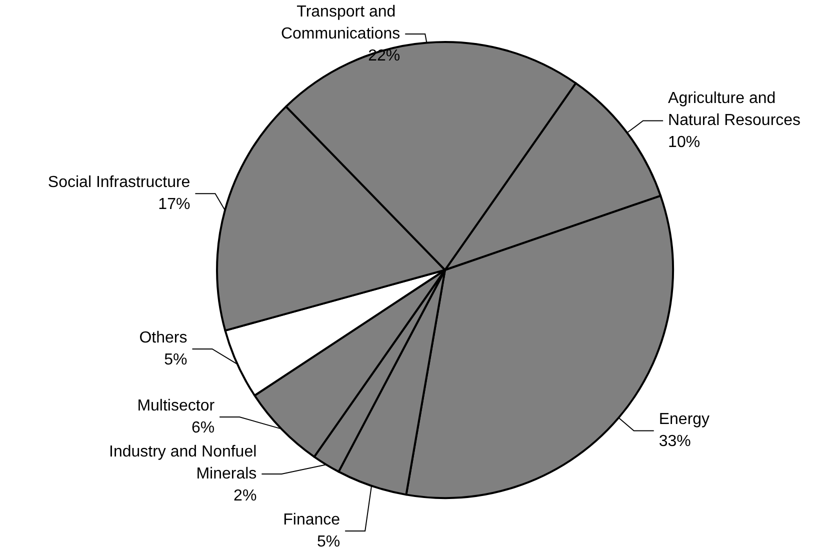 Image resolution: width=828 pixels, height=554 pixels. Describe the element at coordinates (674, 441) in the screenshot. I see `data-label: 33%` at that location.